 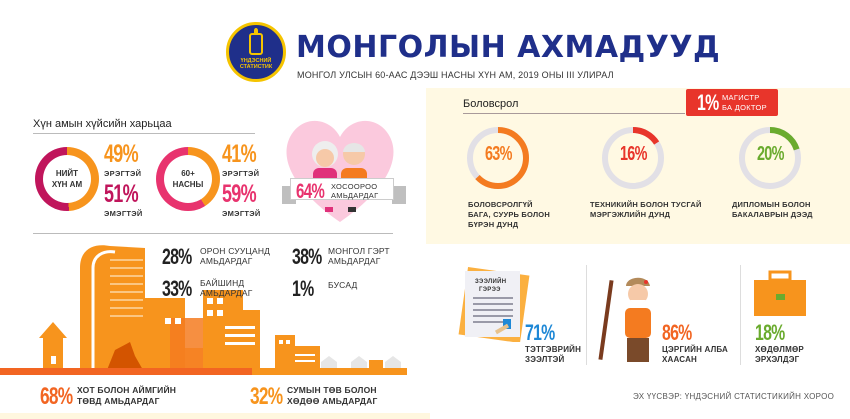 I want to click on housing-pct-apartment: 28%, so click(x=177, y=256).